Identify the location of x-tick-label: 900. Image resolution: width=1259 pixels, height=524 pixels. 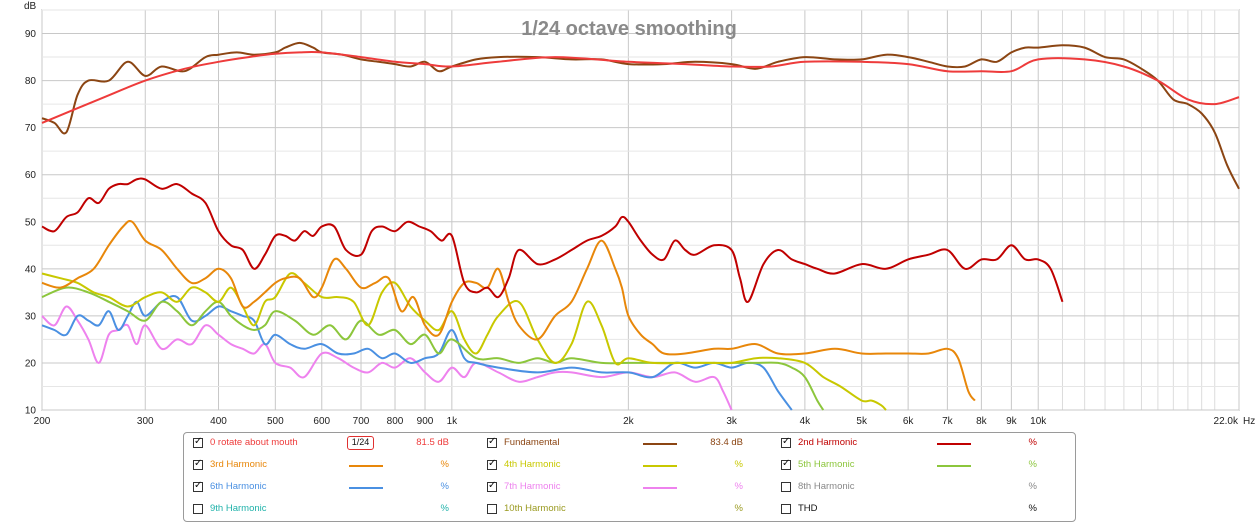
(425, 421).